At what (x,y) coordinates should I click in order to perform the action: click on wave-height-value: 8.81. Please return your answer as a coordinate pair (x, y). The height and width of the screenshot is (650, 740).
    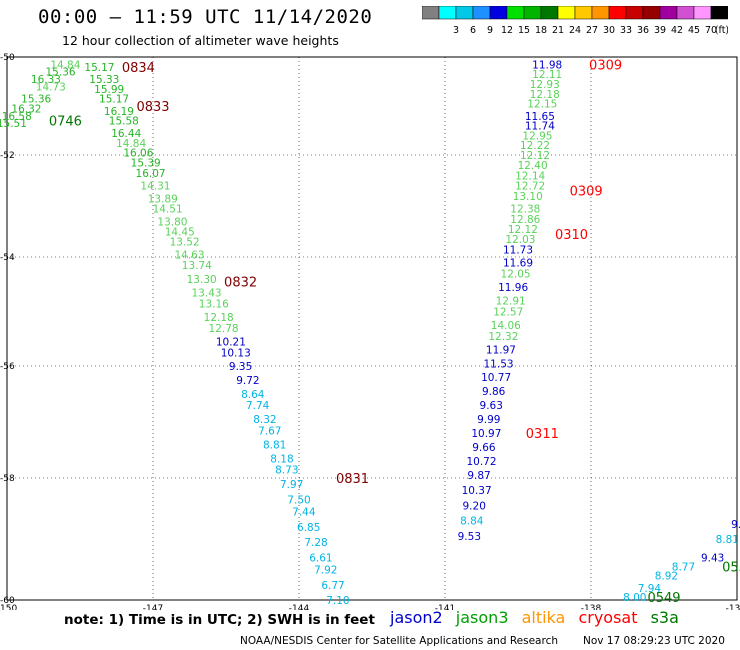
    Looking at the image, I should click on (274, 445).